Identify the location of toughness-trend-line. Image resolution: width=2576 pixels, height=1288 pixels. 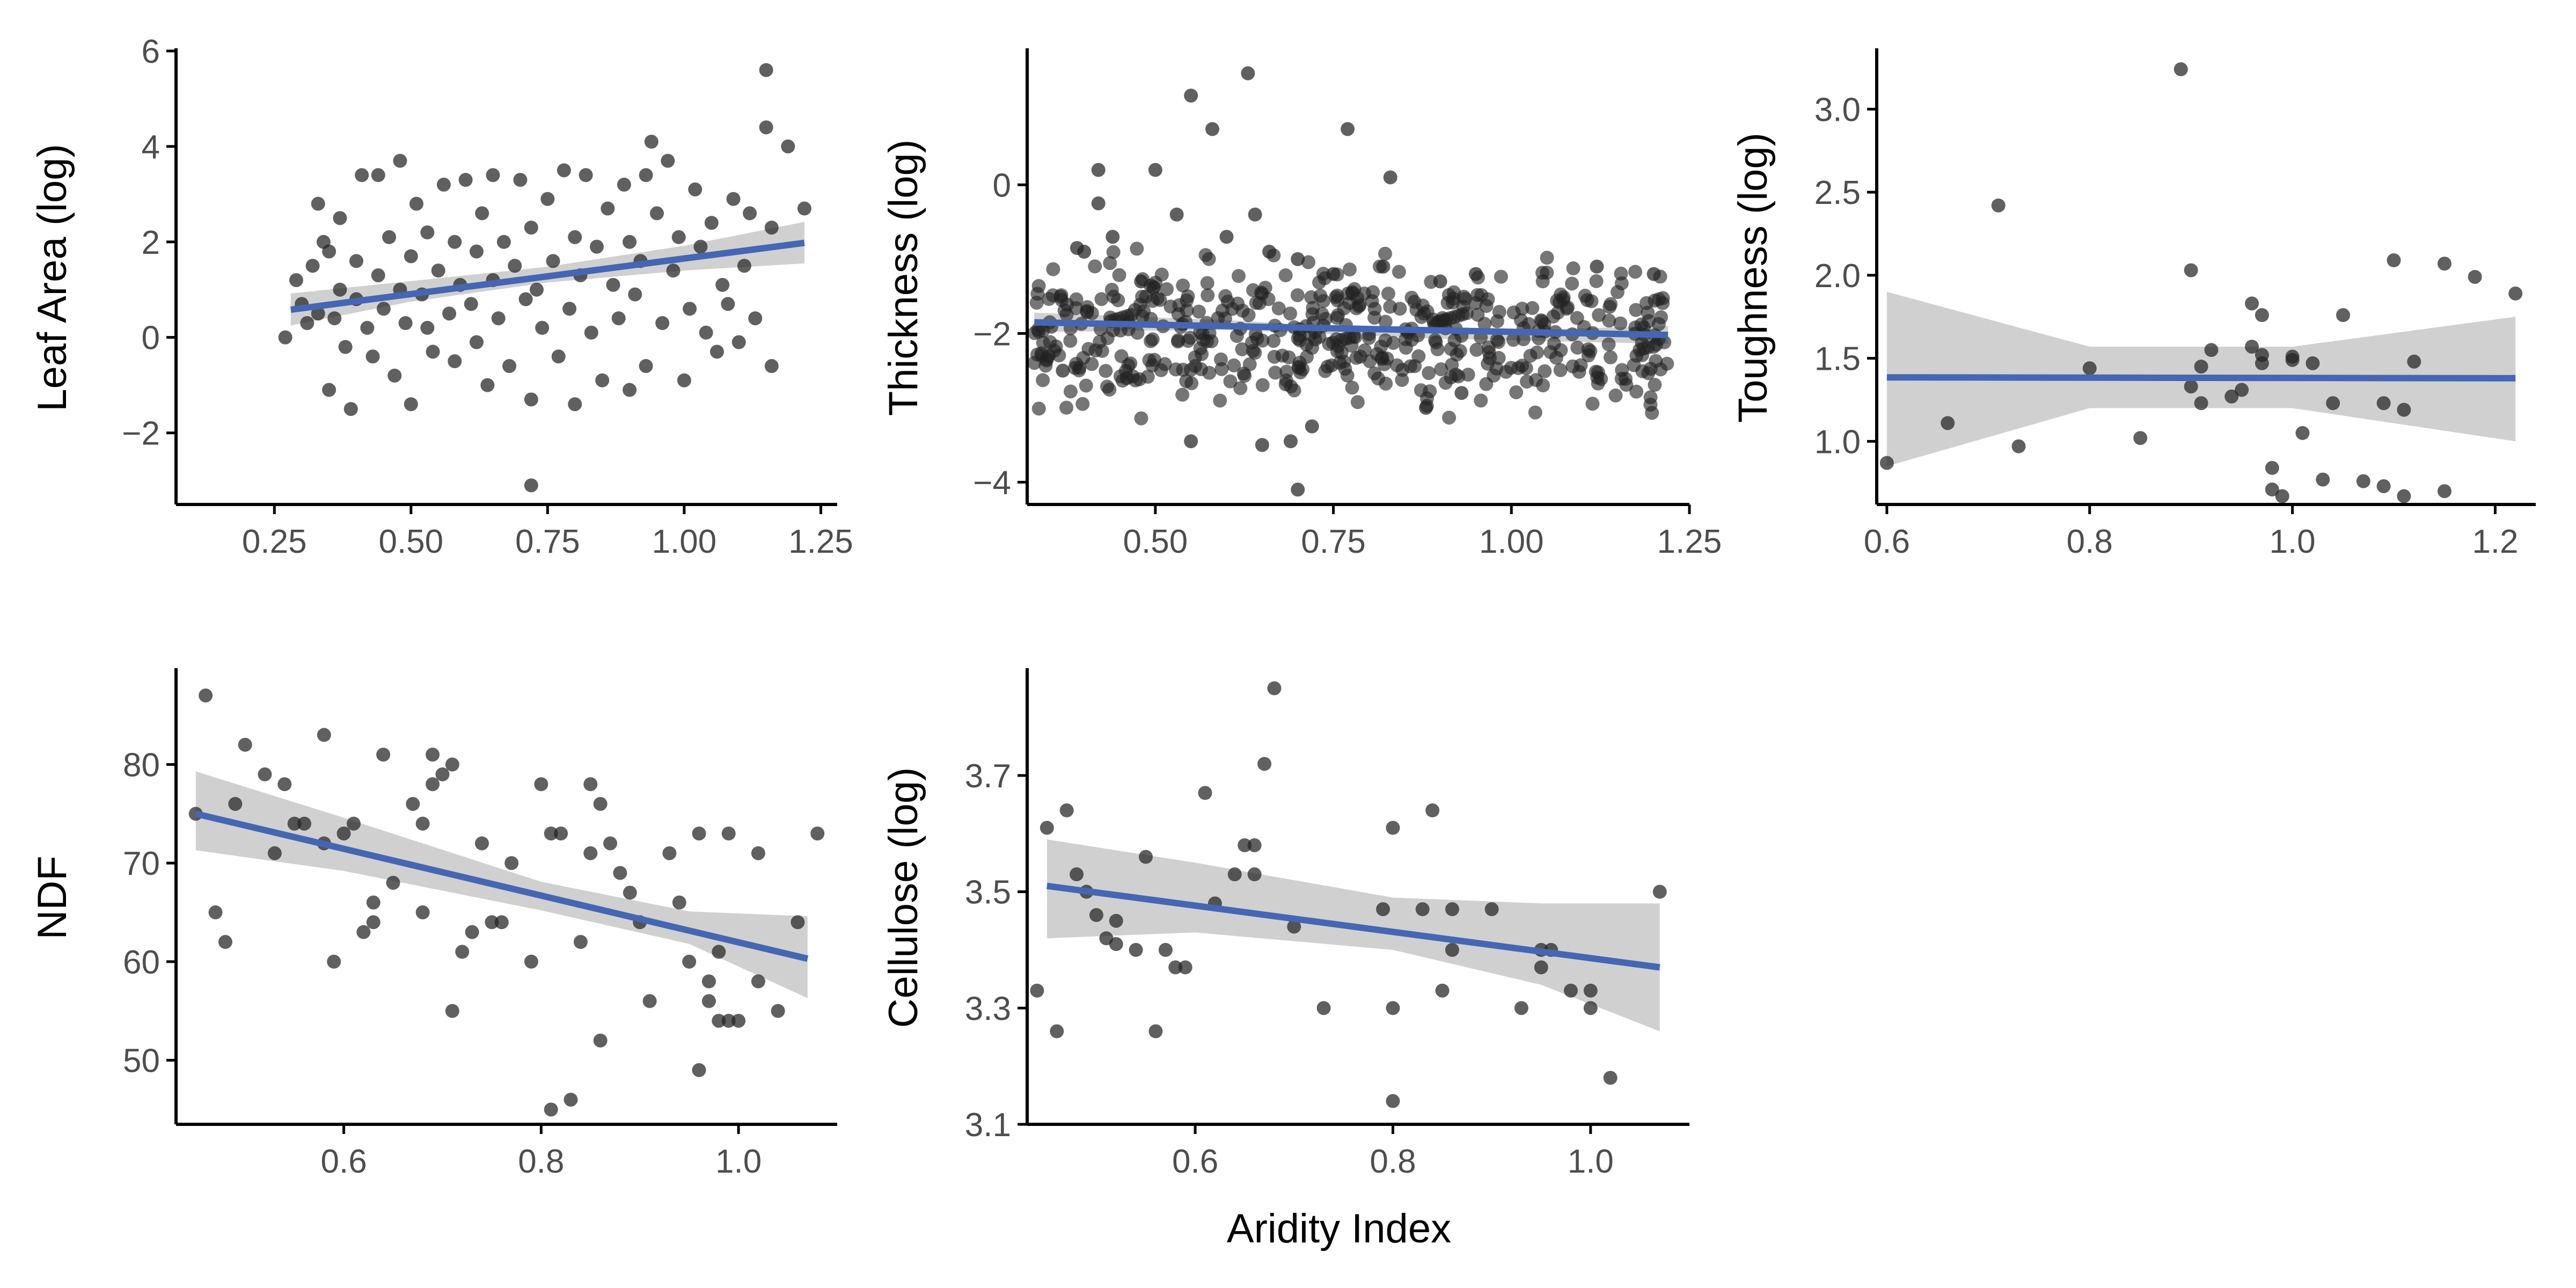
(2201, 378).